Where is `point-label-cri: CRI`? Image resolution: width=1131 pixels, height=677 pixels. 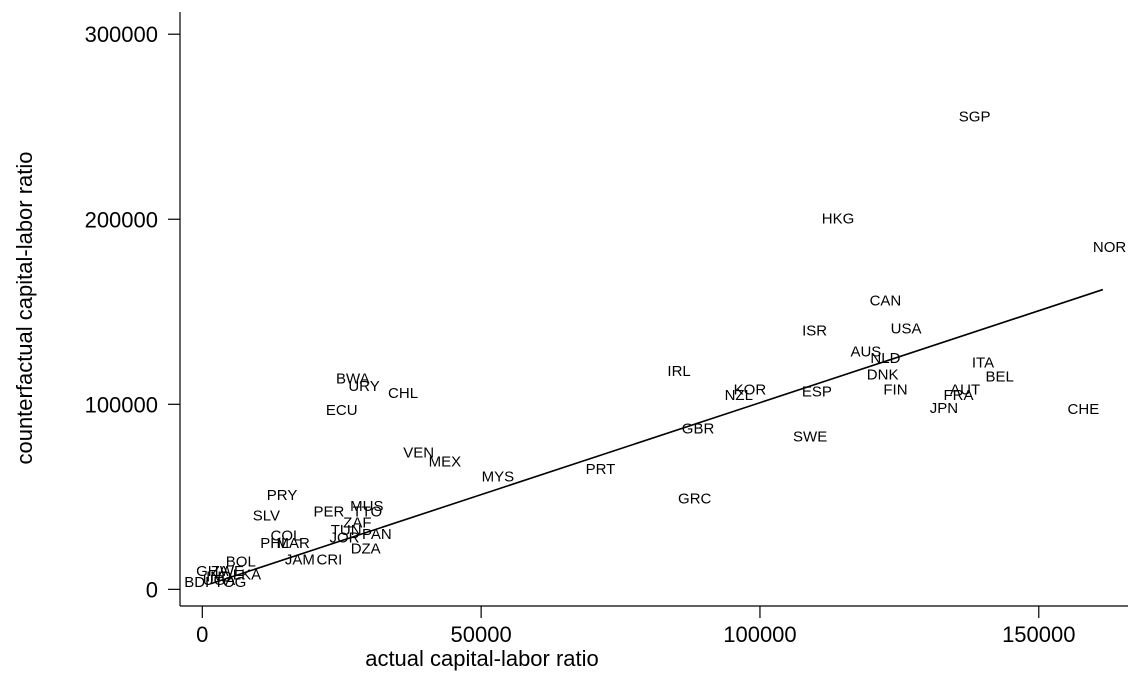
point-label-cri: CRI is located at coordinates (330, 560).